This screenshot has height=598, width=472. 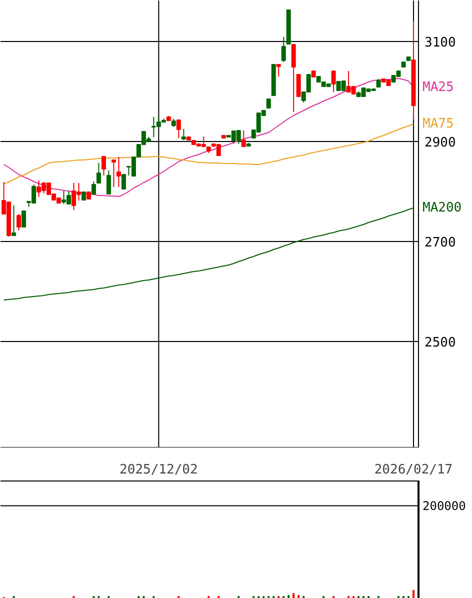 I want to click on text: 200000, so click(x=444, y=506).